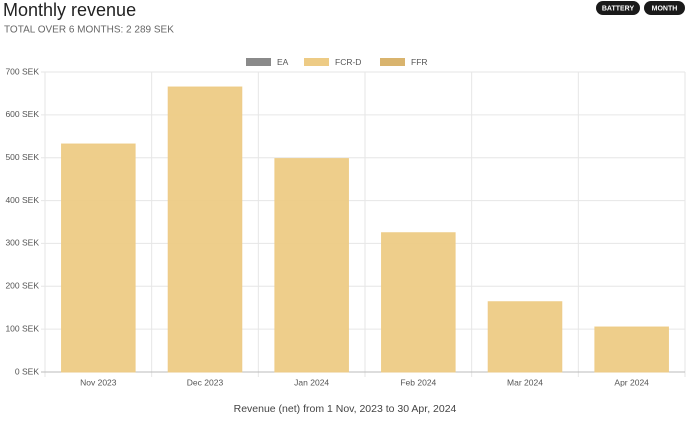  I want to click on x-tick-label: Apr 2024, so click(631, 382).